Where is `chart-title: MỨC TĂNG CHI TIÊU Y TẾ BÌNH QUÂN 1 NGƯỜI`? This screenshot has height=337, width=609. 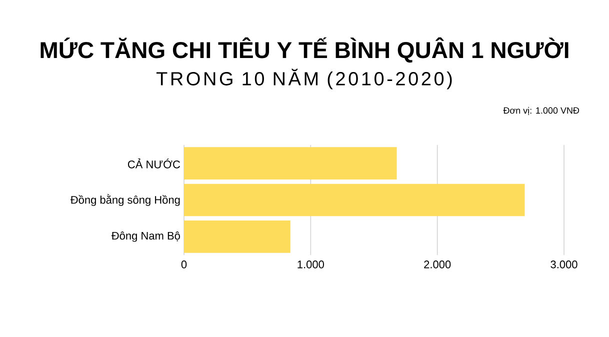 chart-title: MỨC TĂNG CHI TIÊU Y TẾ BÌNH QUÂN 1 NGƯỜI is located at coordinates (304, 50).